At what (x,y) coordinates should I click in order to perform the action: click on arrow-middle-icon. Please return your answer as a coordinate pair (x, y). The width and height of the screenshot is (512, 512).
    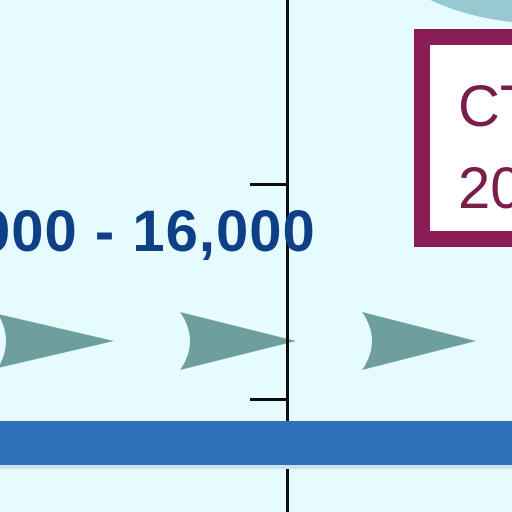
    Looking at the image, I should click on (238, 341).